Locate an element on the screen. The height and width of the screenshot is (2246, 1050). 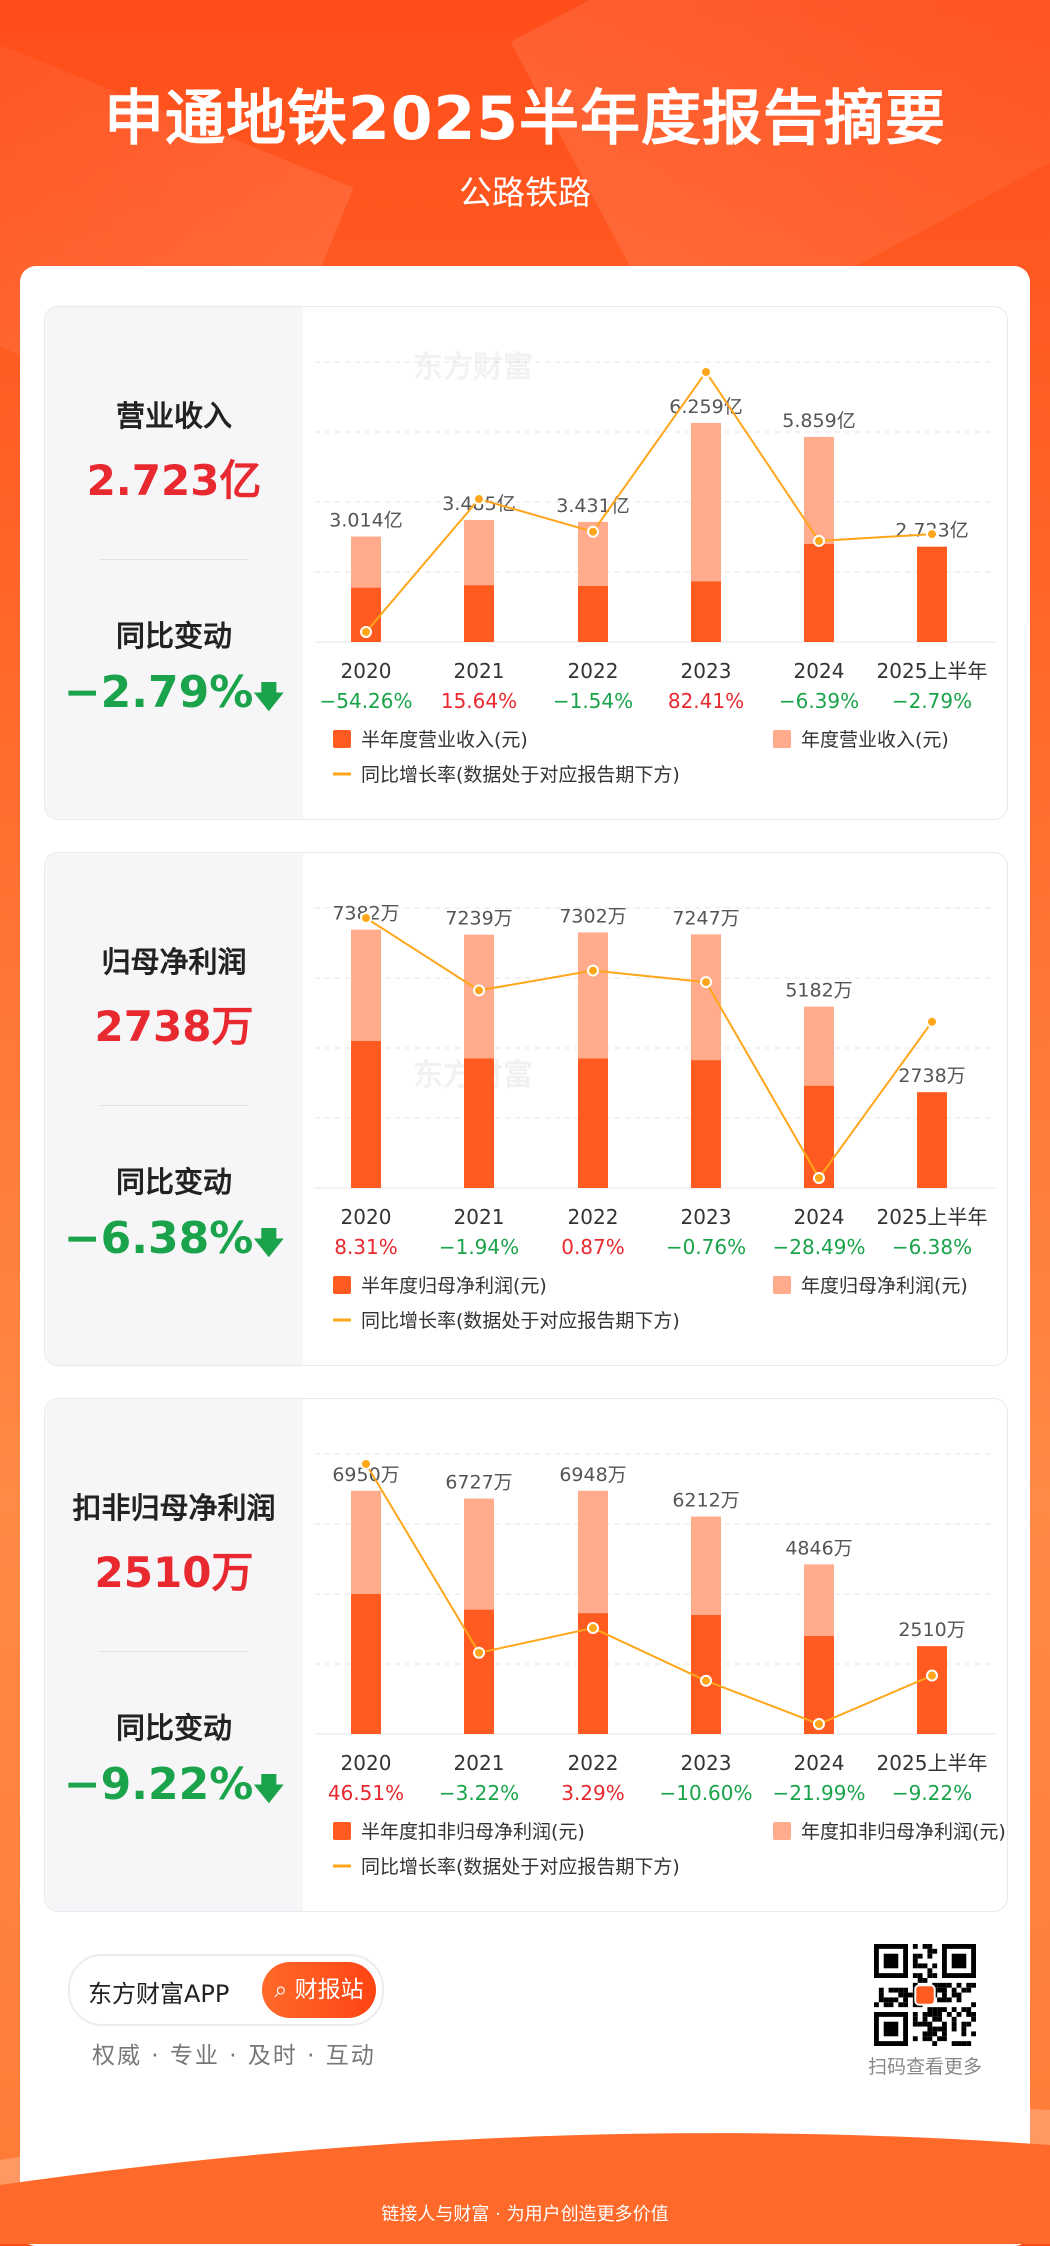
report-station-button: ⌕ 财报站 is located at coordinates (319, 1990).